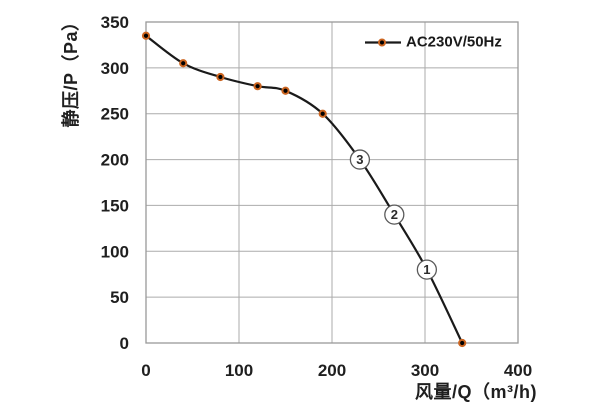 This screenshot has height=412, width=600. What do you see at coordinates (124, 343) in the screenshot?
I see `y-tick-label: 0` at bounding box center [124, 343].